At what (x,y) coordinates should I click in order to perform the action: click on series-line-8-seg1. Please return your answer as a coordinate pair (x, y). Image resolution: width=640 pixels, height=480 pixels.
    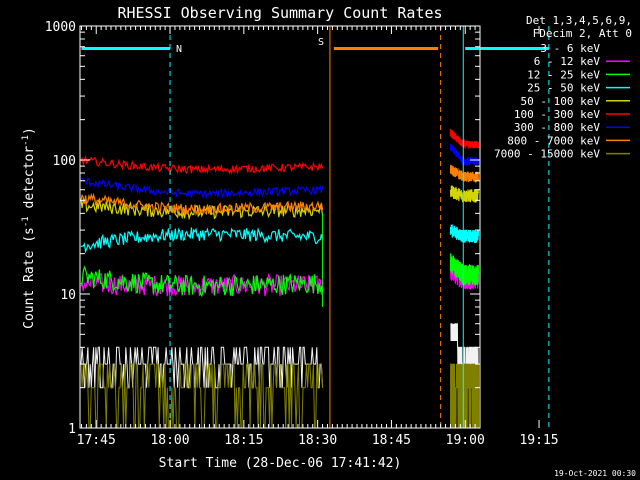
    Looking at the image, I should click on (202, 204).